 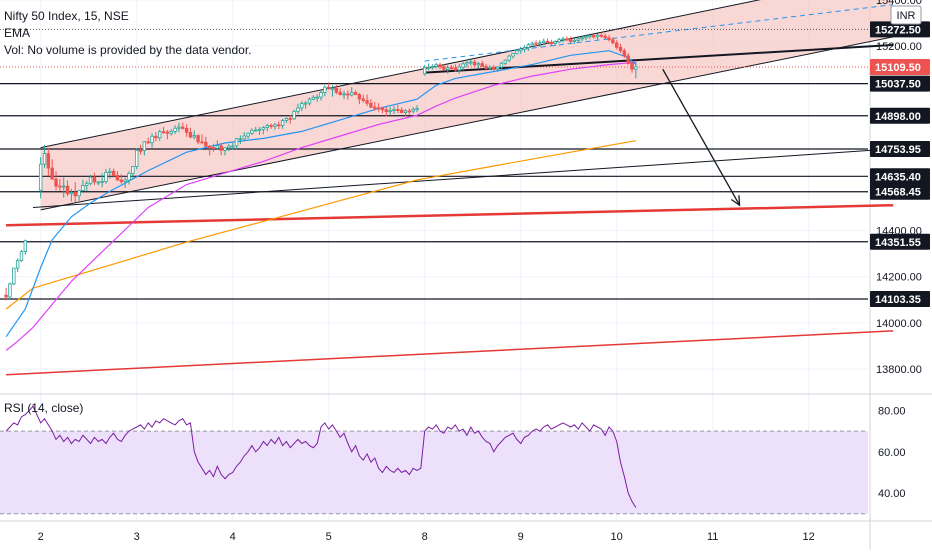 What do you see at coordinates (899, 47) in the screenshot?
I see `price-tick-label: 15200.00` at bounding box center [899, 47].